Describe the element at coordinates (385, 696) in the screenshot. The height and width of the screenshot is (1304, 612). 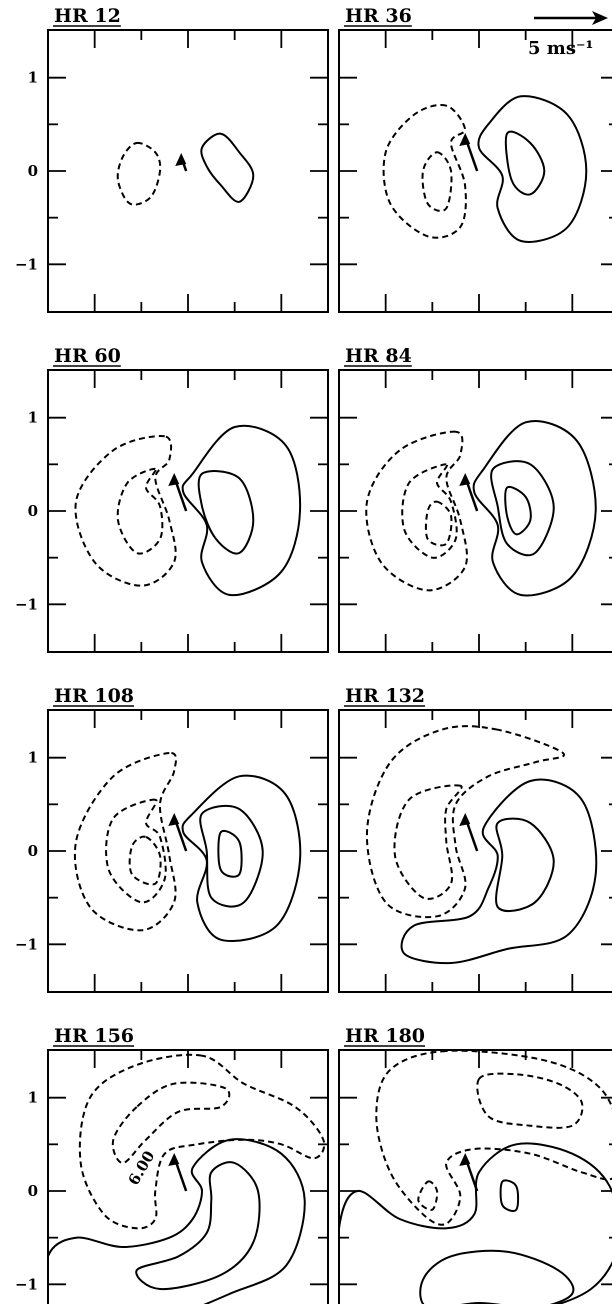
I see `panel-title: HR 132` at that location.